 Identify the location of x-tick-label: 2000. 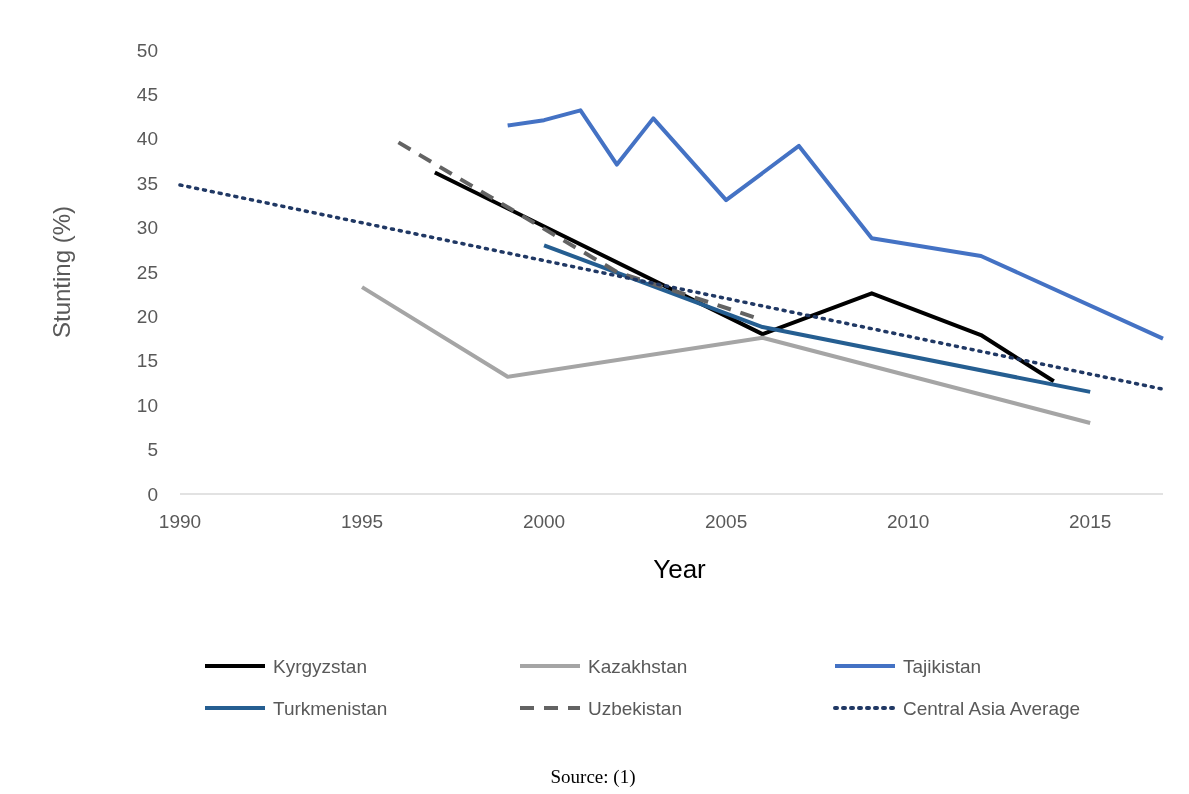
(544, 521).